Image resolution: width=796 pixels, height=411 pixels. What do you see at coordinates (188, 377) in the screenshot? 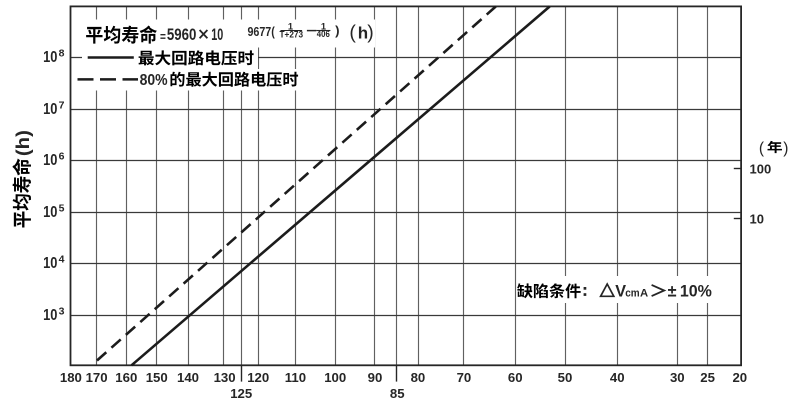
I see `svg-text: 140` at bounding box center [188, 377].